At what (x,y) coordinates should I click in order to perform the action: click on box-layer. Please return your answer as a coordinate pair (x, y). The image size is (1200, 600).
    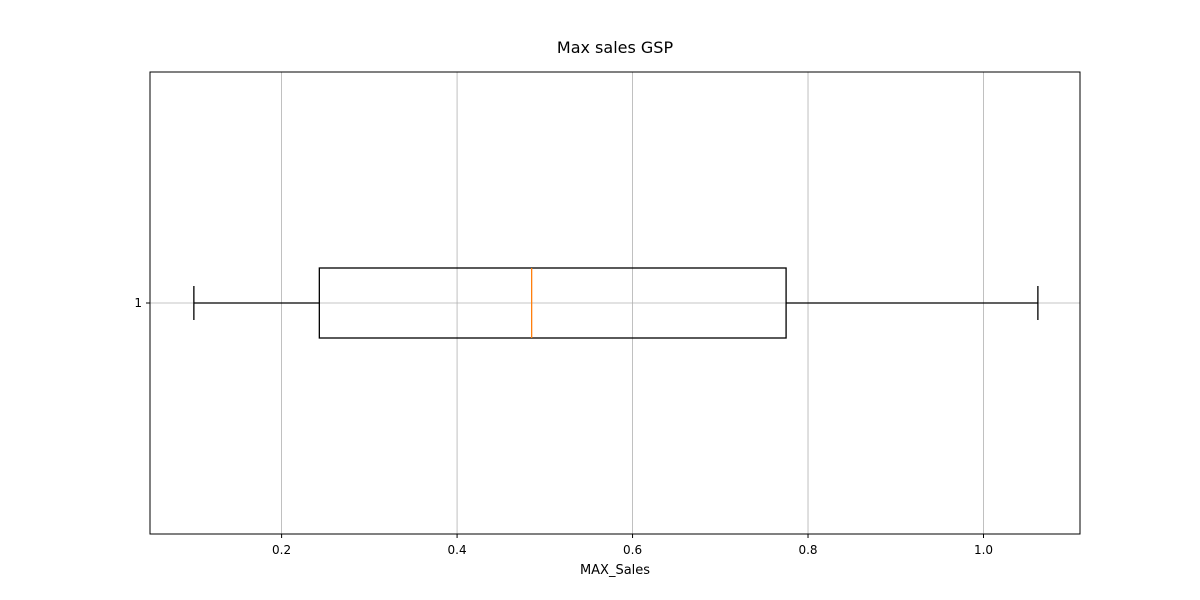
    Looking at the image, I should click on (616, 303).